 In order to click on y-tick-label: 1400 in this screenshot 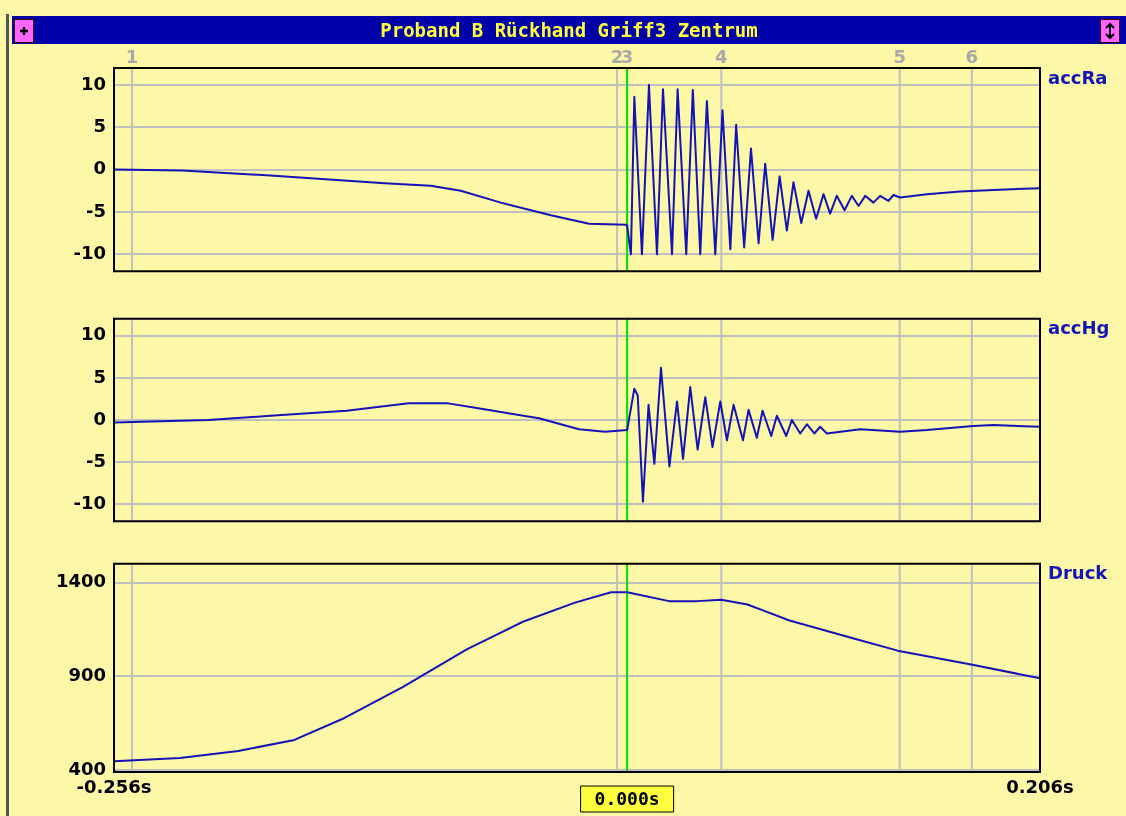, I will do `click(80, 581)`.